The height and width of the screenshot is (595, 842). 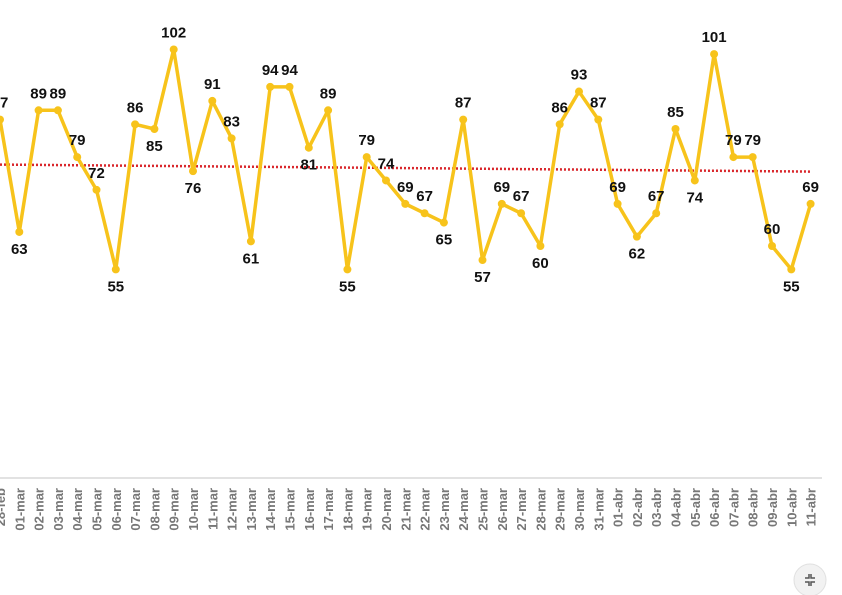 What do you see at coordinates (4, 103) in the screenshot?
I see `data-label: 87` at bounding box center [4, 103].